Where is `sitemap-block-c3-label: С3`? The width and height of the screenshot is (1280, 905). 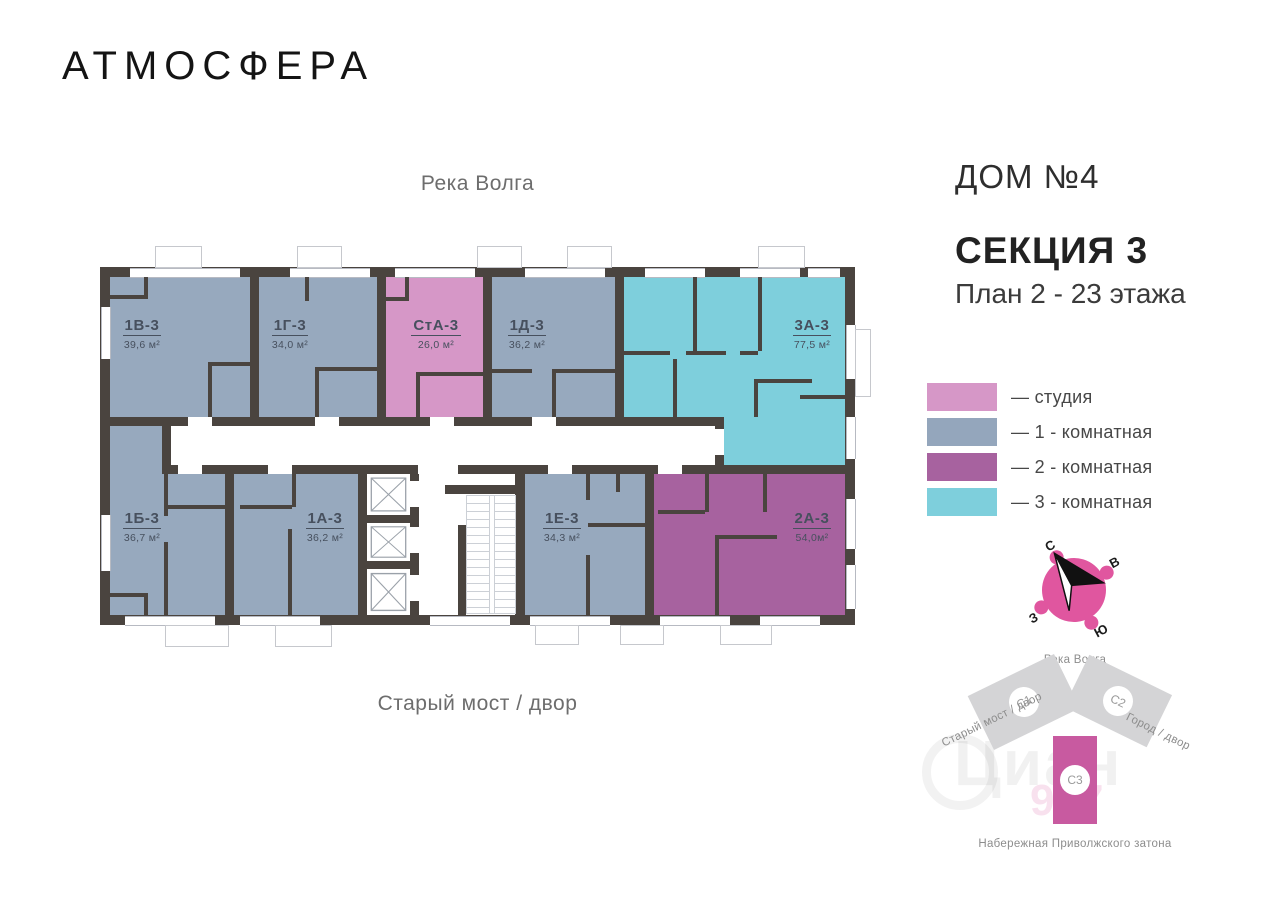 sitemap-block-c3-label: С3 is located at coordinates (1075, 780).